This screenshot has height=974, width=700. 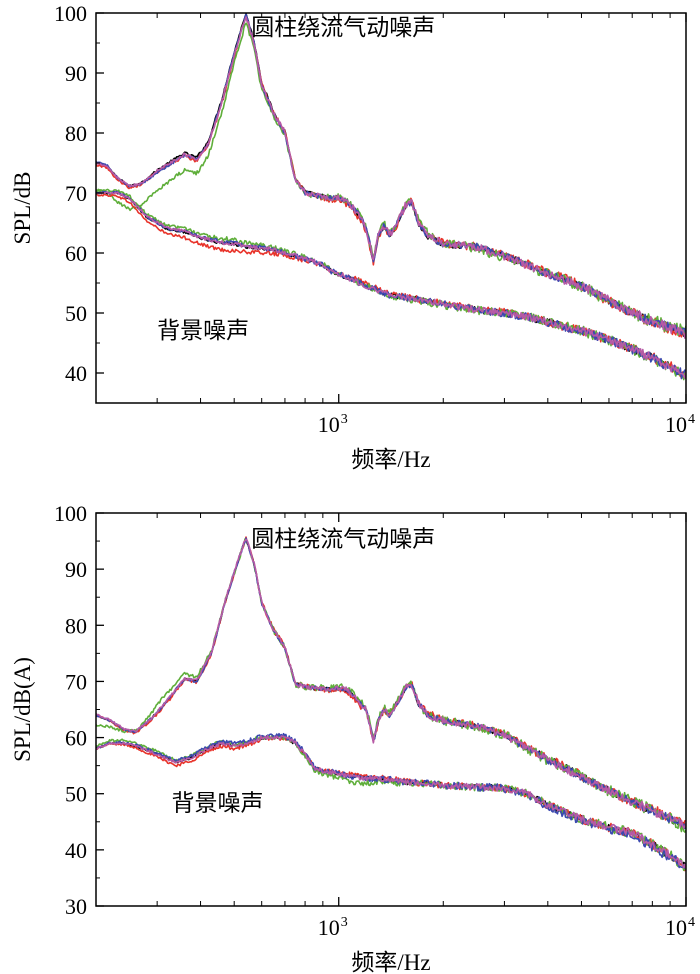 What do you see at coordinates (22, 208) in the screenshot?
I see `y-axis-label: SPL/dB` at bounding box center [22, 208].